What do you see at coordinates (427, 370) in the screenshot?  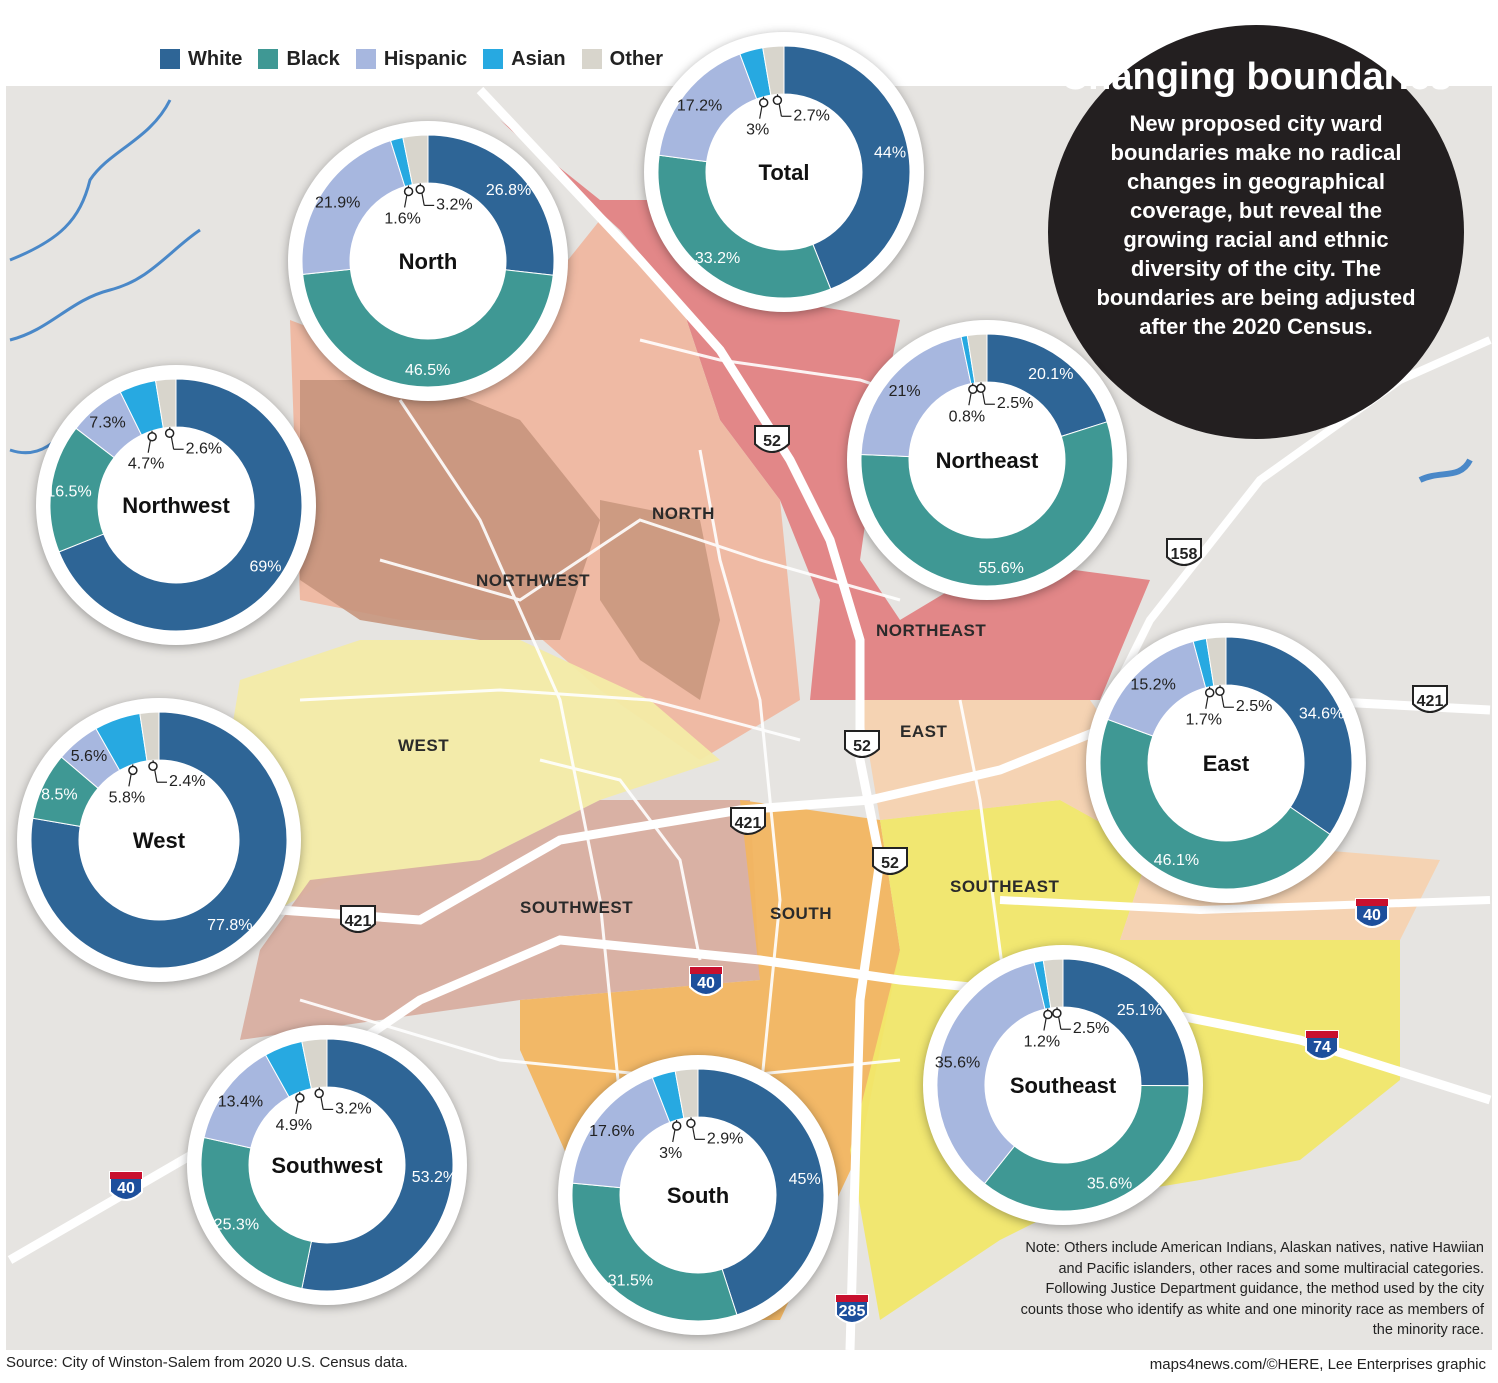 I see `slice-label: 46.5%` at bounding box center [427, 370].